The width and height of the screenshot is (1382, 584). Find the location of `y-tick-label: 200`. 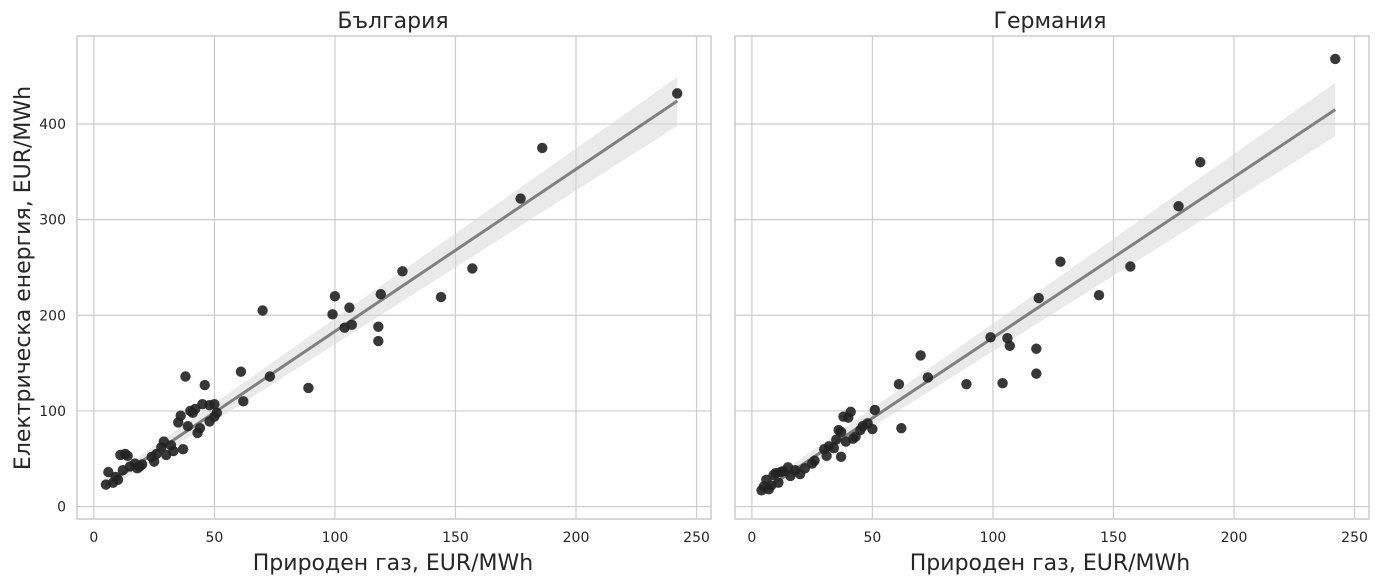

y-tick-label: 200 is located at coordinates (52, 316).